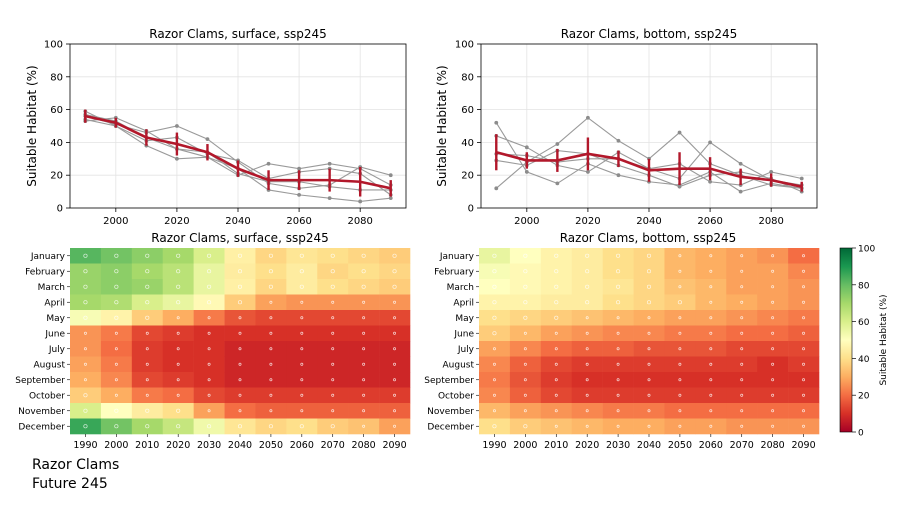  I want to click on x-tick-label: 2000, so click(526, 221).